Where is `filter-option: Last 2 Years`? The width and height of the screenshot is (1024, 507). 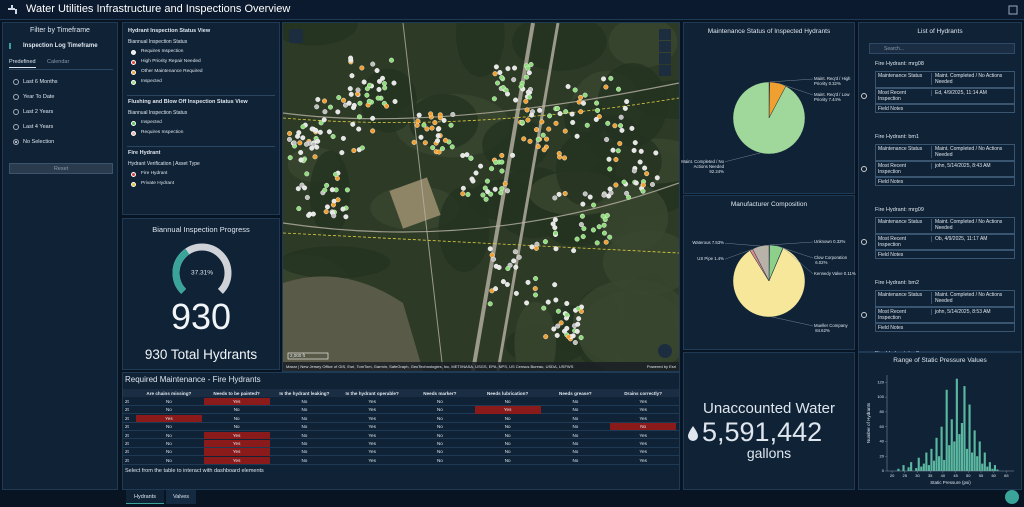
filter-option: Last 2 Years is located at coordinates (38, 111).